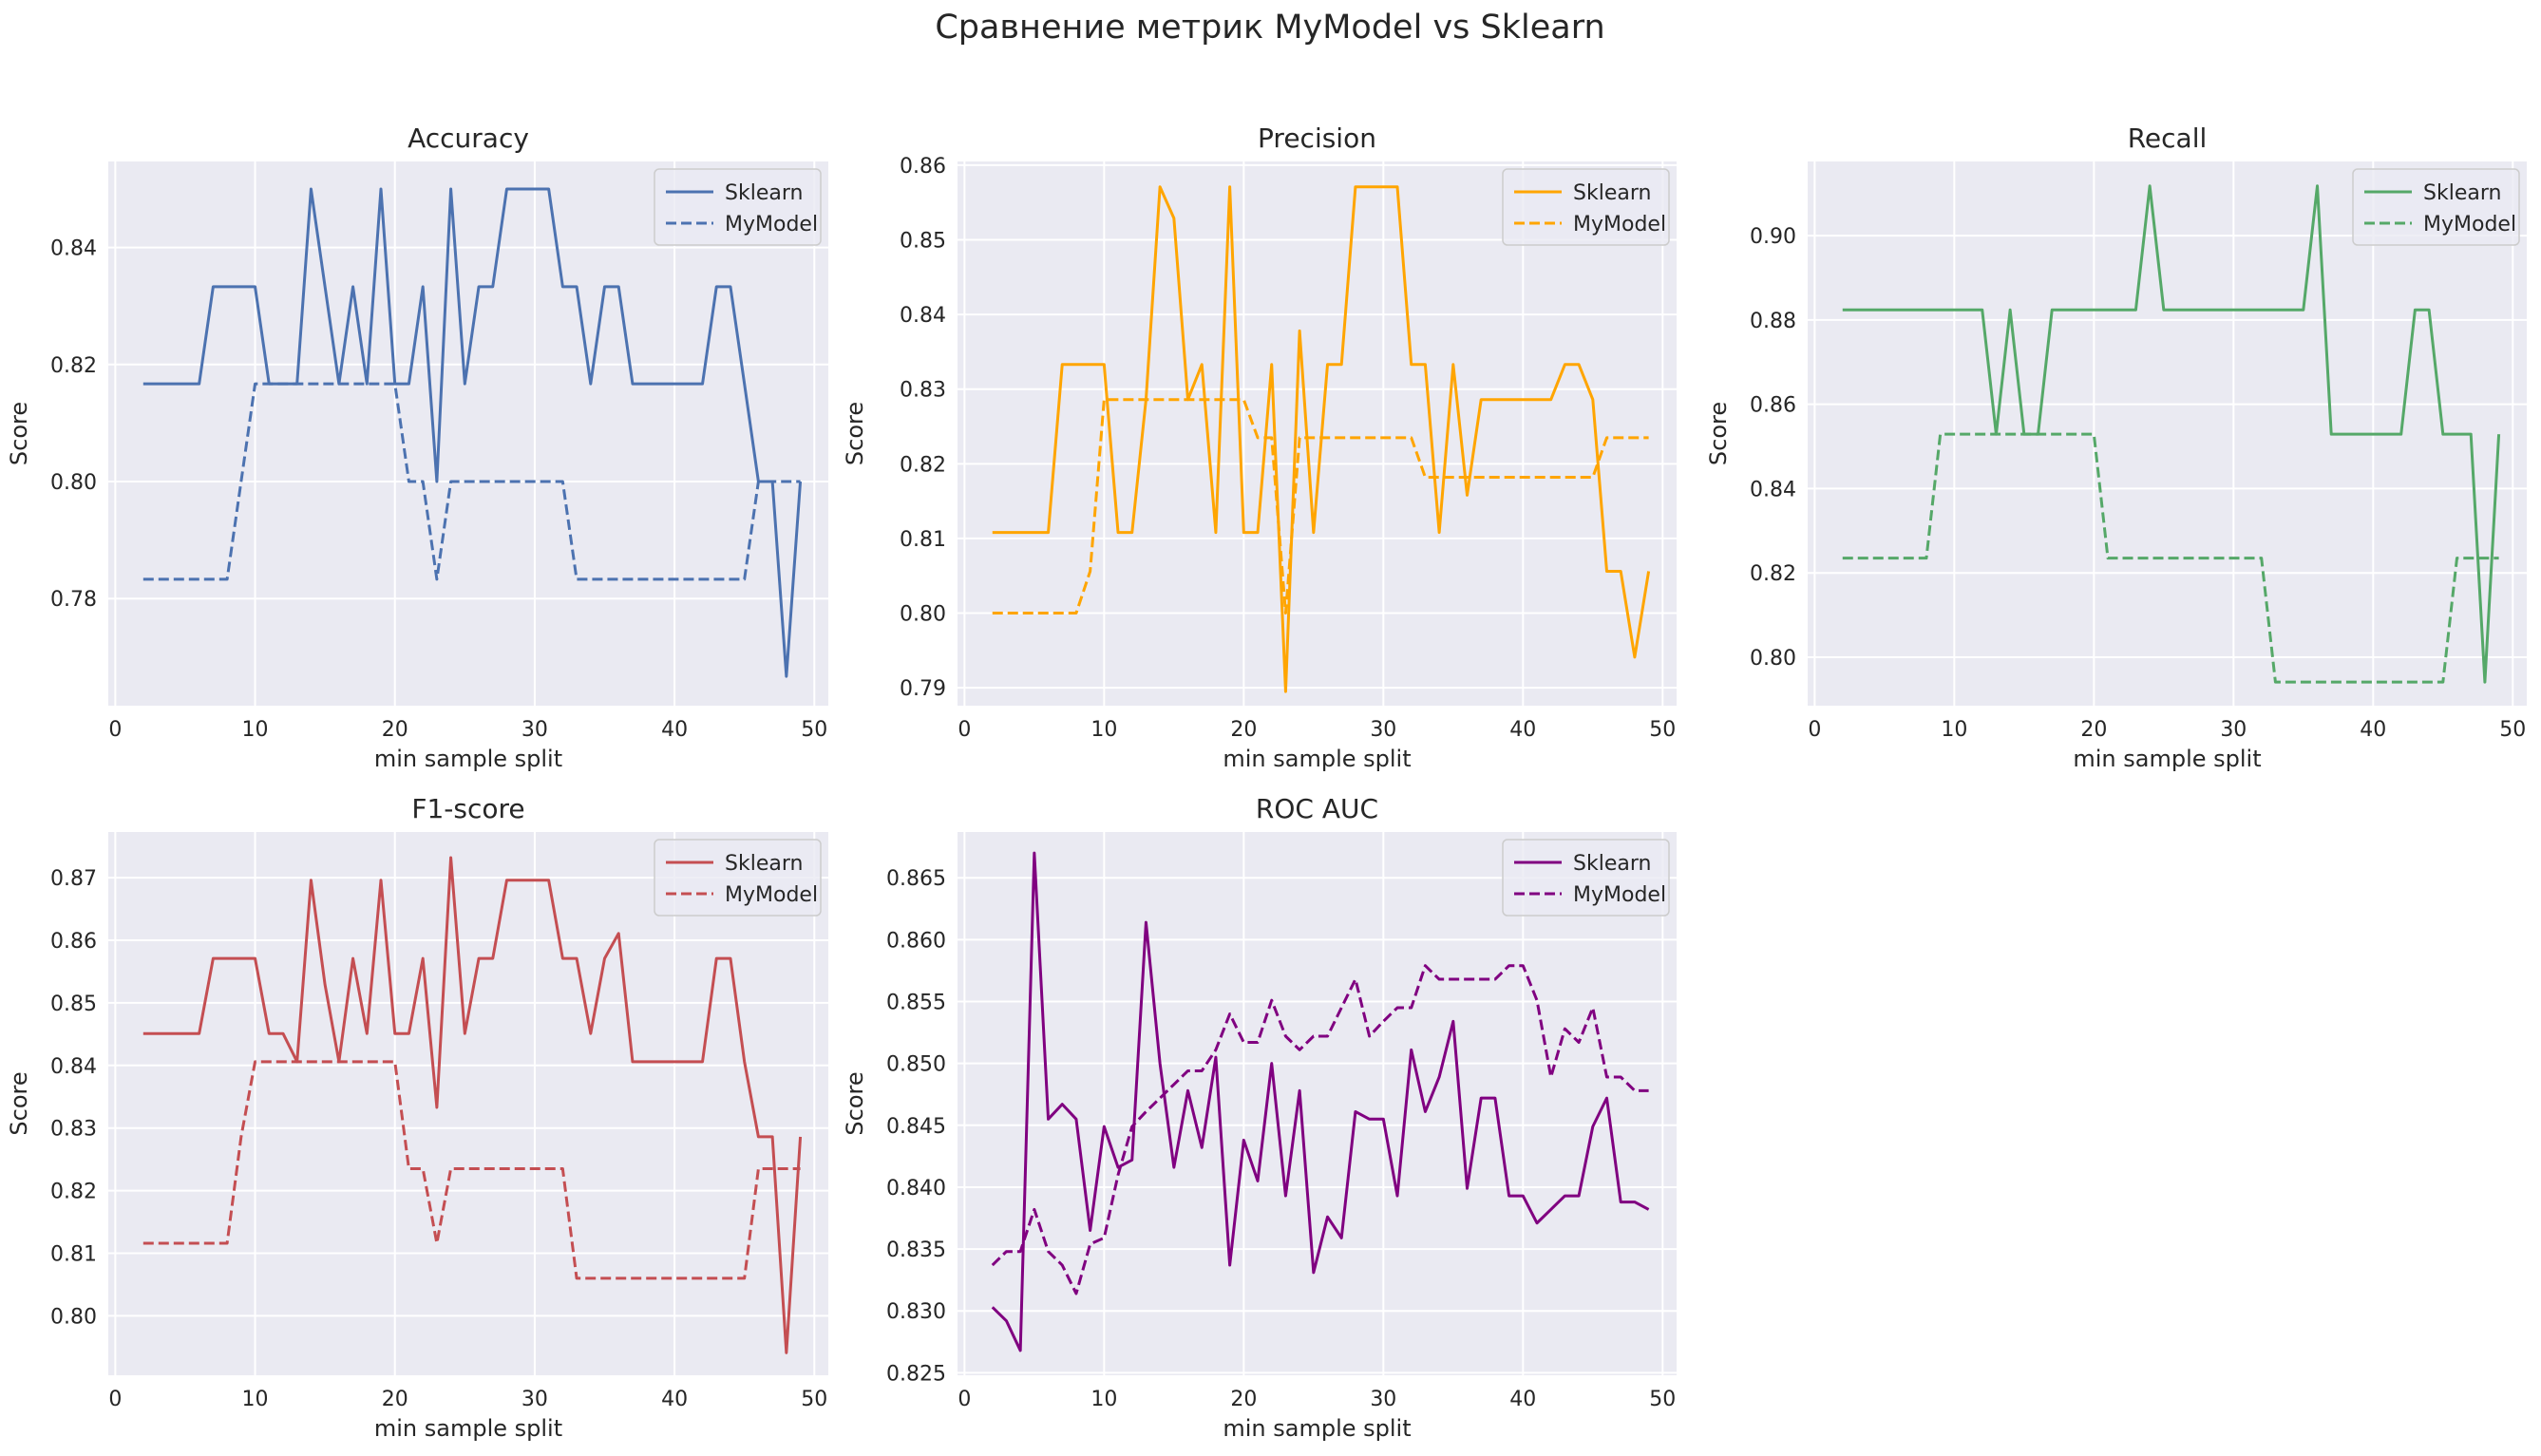 Image resolution: width=2541 pixels, height=1456 pixels. Describe the element at coordinates (1317, 138) in the screenshot. I see `subplot-title: Precision` at that location.